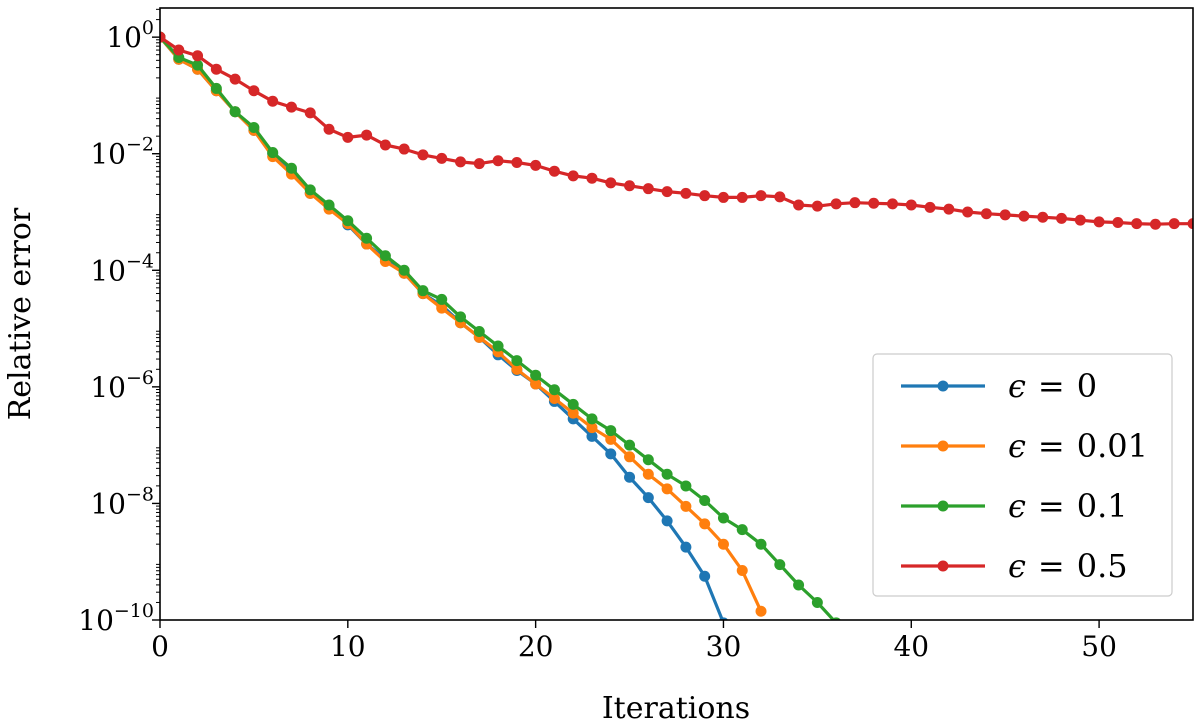  I want to click on y-tick-label: 10⁻⁸, so click(122, 501).